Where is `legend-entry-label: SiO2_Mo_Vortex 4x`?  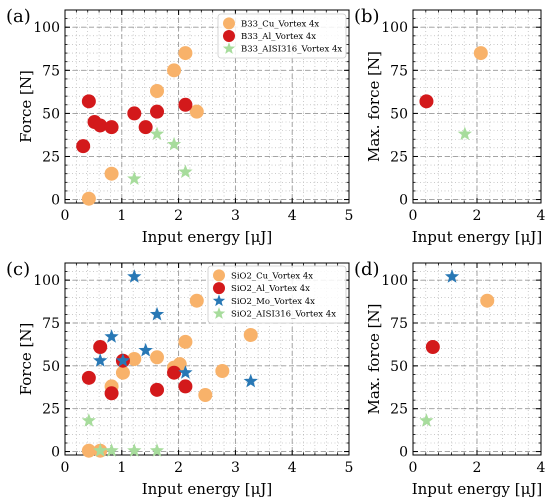 legend-entry-label: SiO2_Mo_Vortex 4x is located at coordinates (273, 302).